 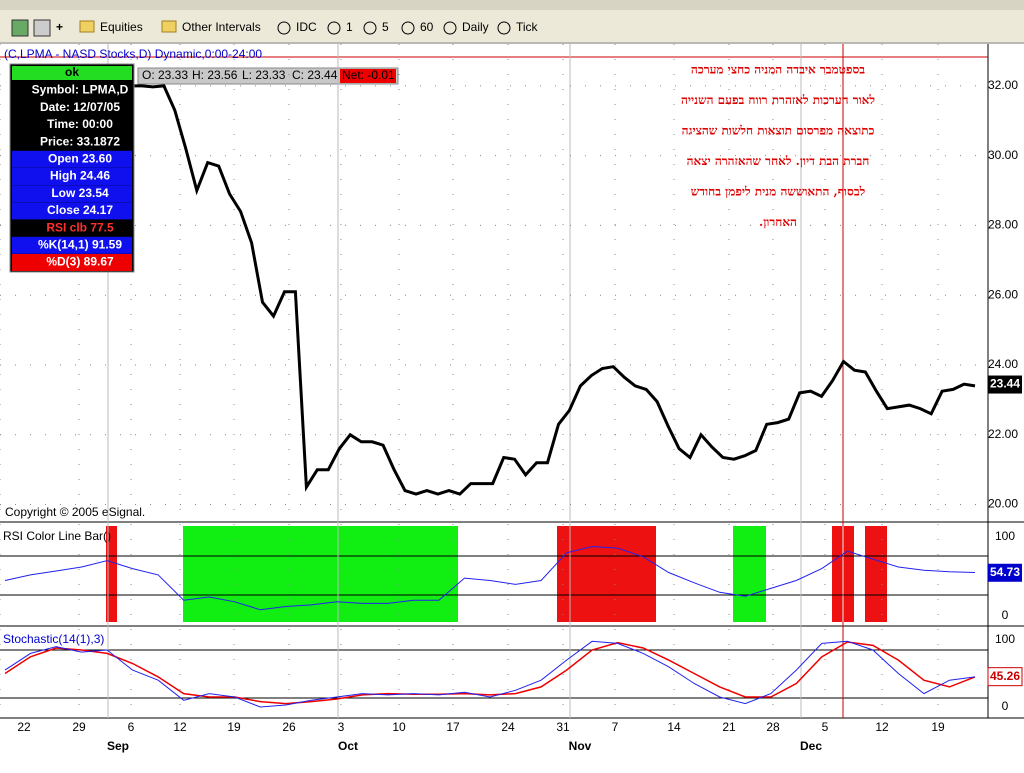 I want to click on x-month: Sep, so click(x=118, y=746).